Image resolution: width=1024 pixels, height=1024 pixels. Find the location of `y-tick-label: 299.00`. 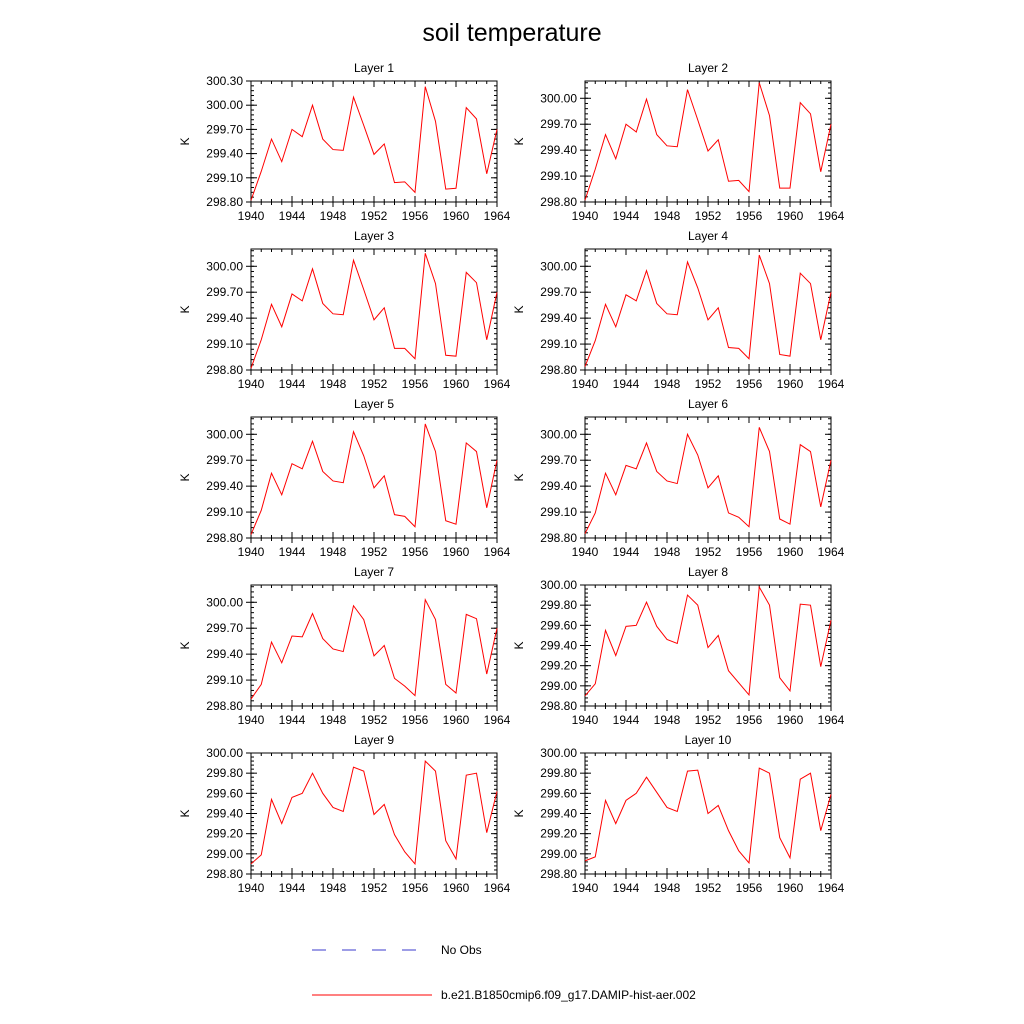

y-tick-label: 299.00 is located at coordinates (558, 854).